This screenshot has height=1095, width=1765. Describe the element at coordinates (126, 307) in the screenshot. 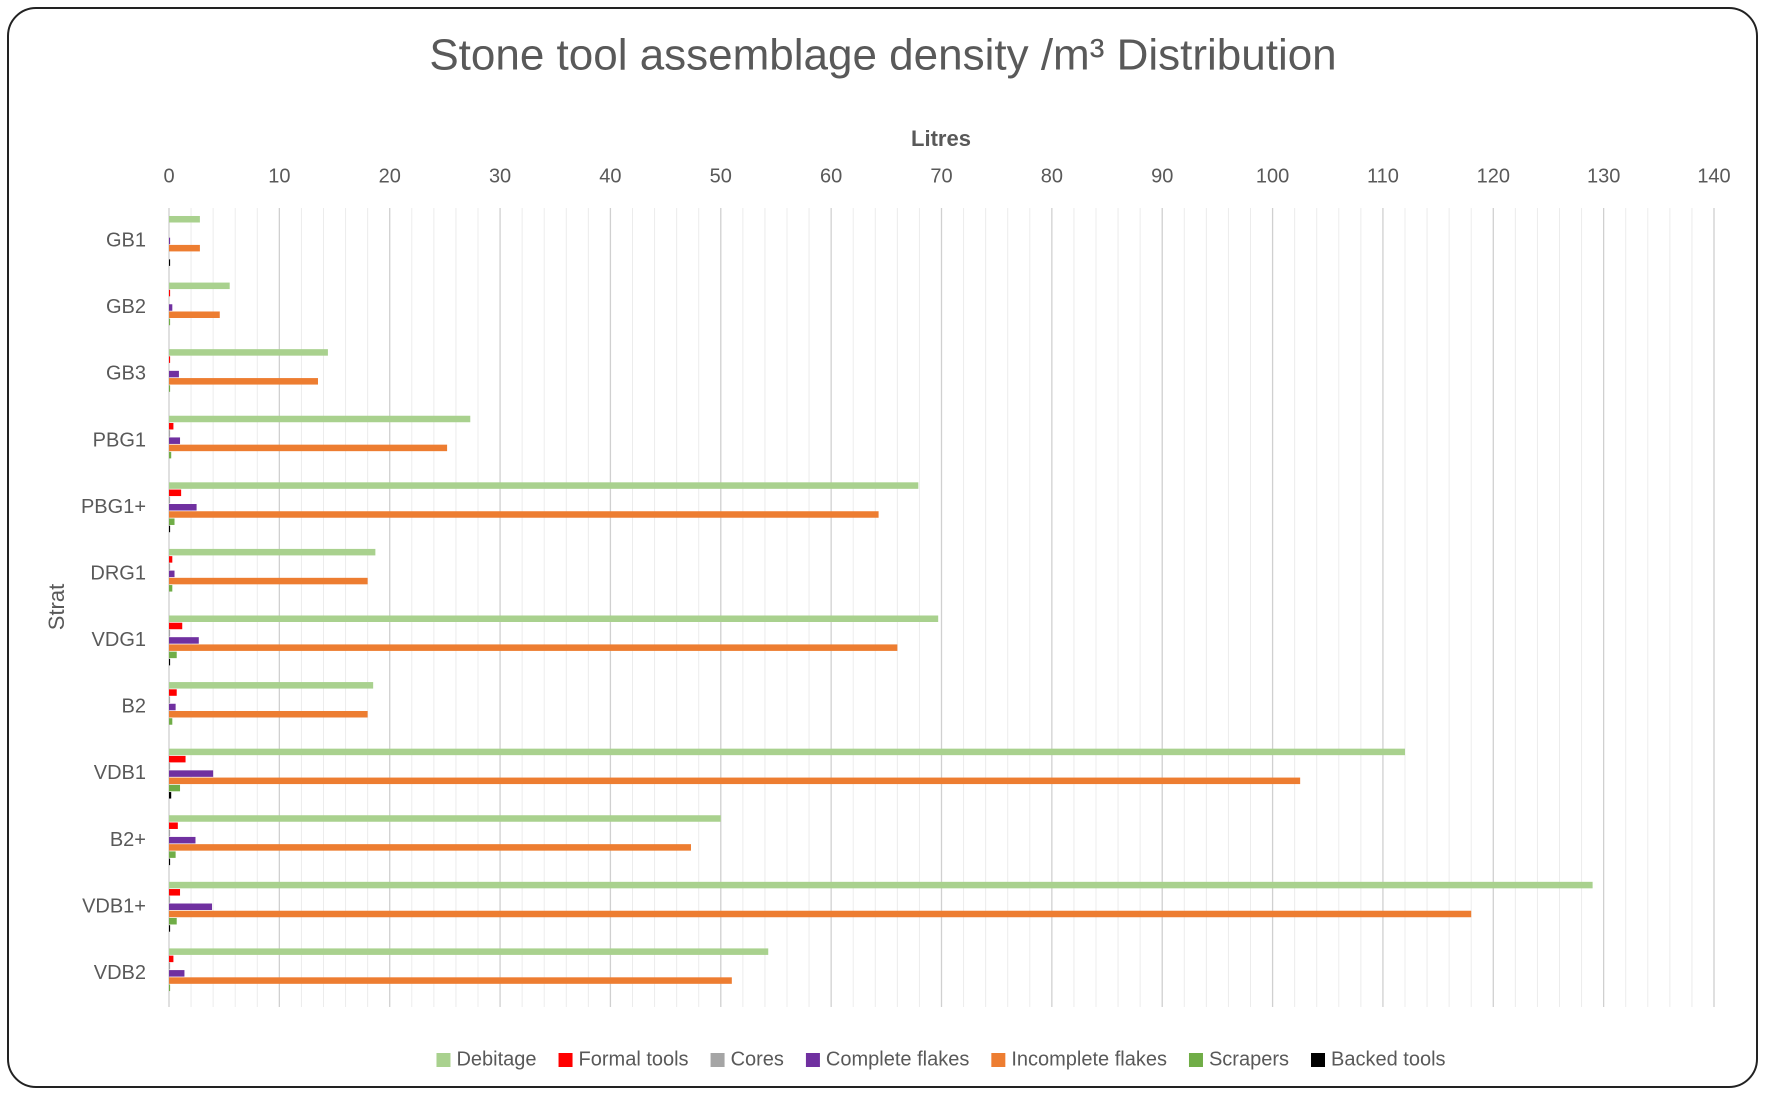

I see `y-tick-label: GB2` at that location.